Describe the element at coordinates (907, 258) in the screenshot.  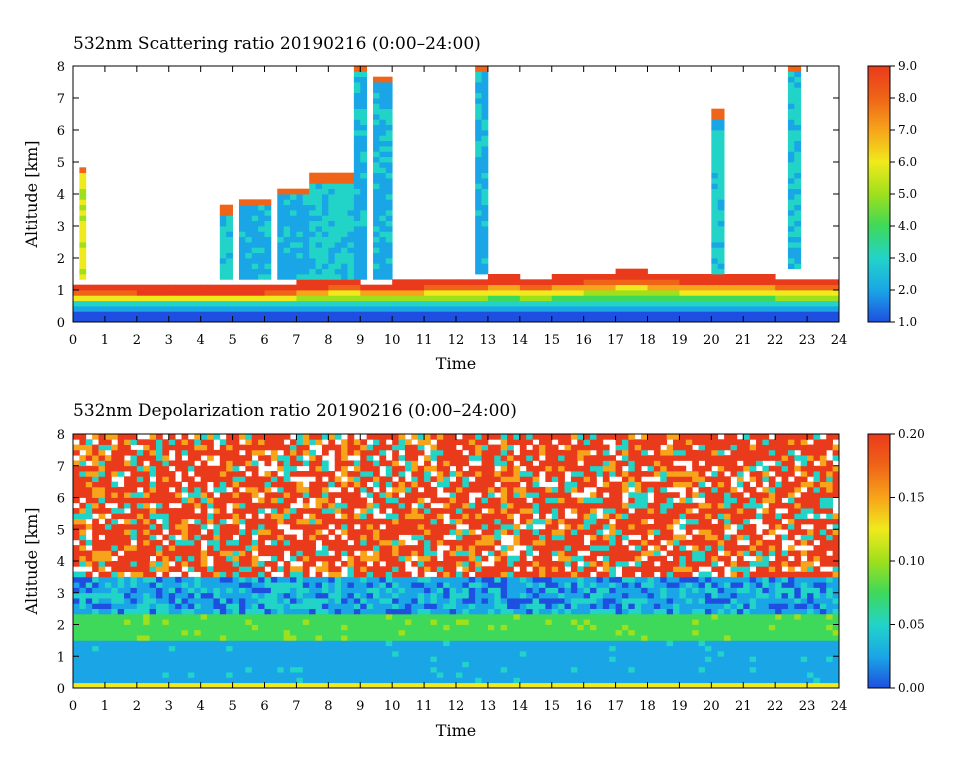
I see `colorbar-tick-label: 3.0` at that location.